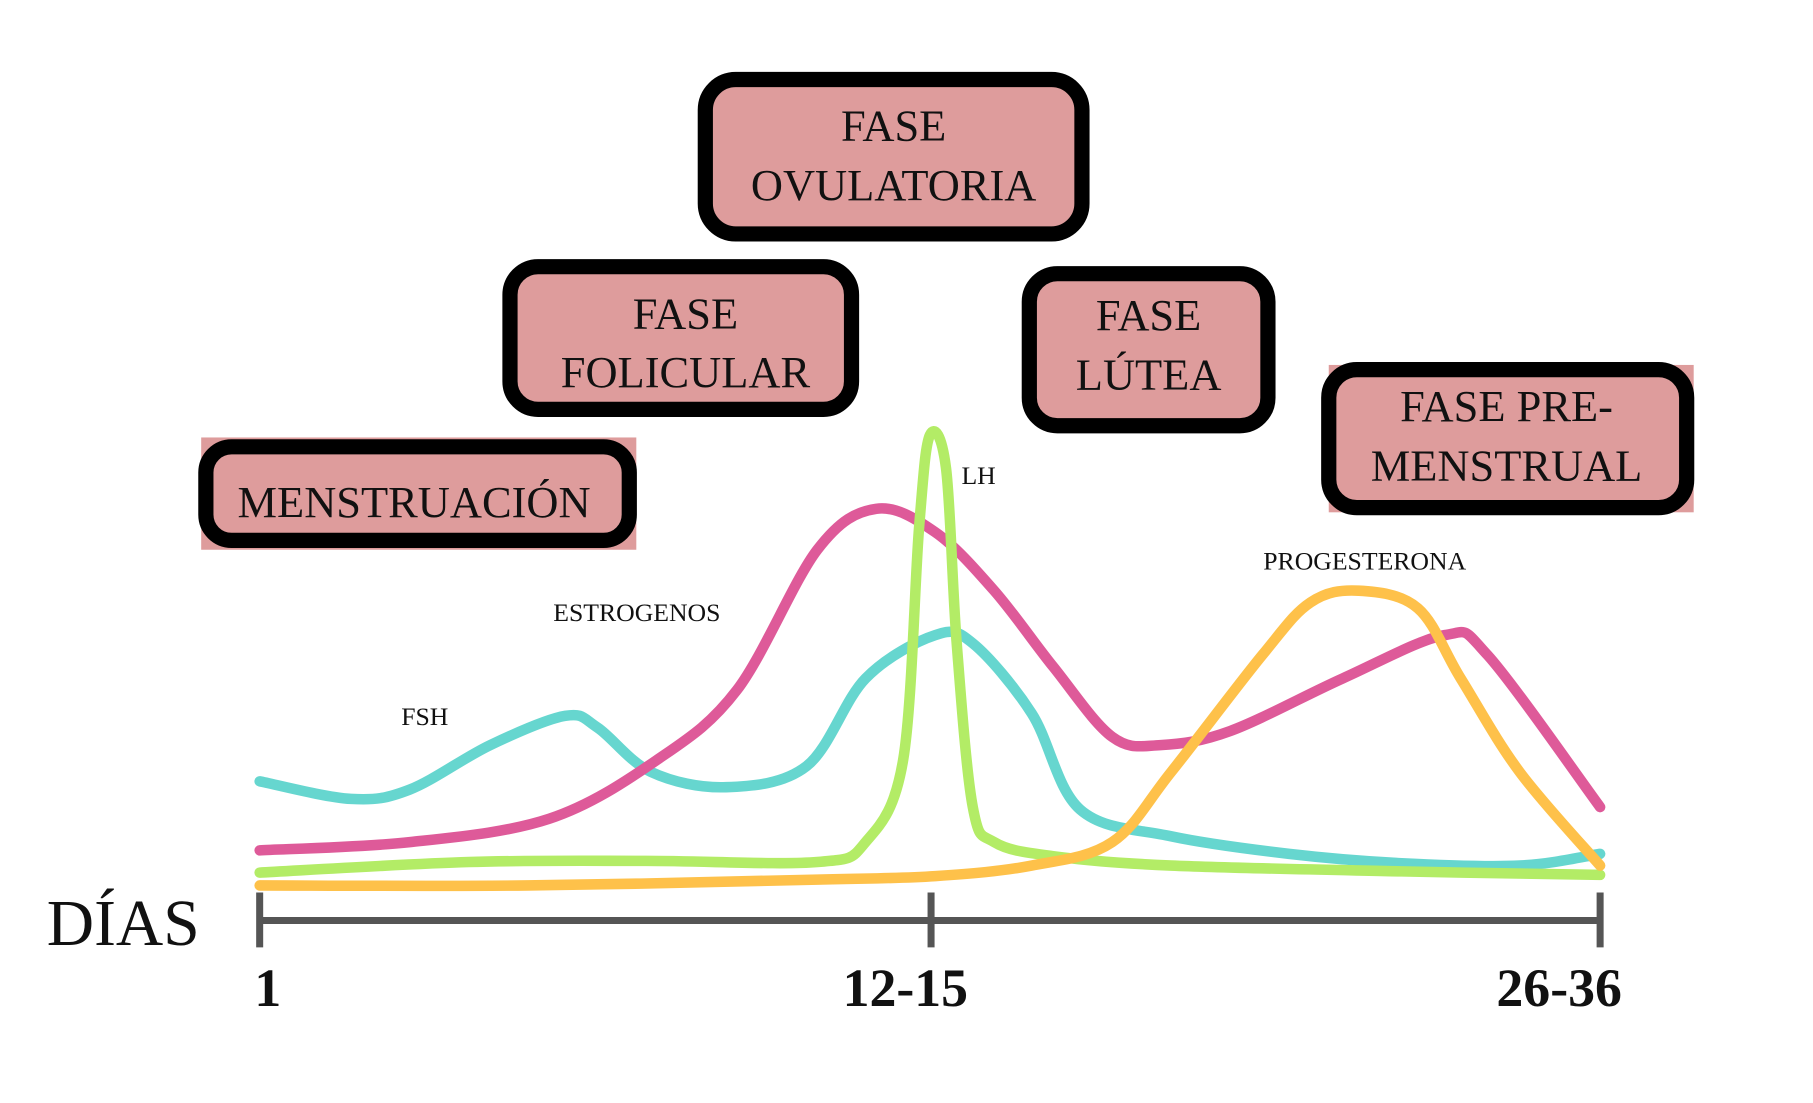 This screenshot has width=1813, height=1103. What do you see at coordinates (685, 314) in the screenshot?
I see `phase-folicular-line1: FASE` at bounding box center [685, 314].